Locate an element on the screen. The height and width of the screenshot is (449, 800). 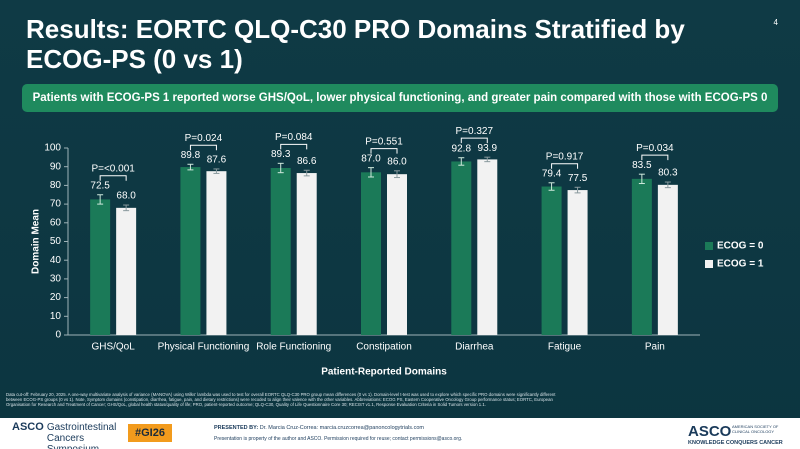
y-tick-label: 40 is located at coordinates (56, 260).